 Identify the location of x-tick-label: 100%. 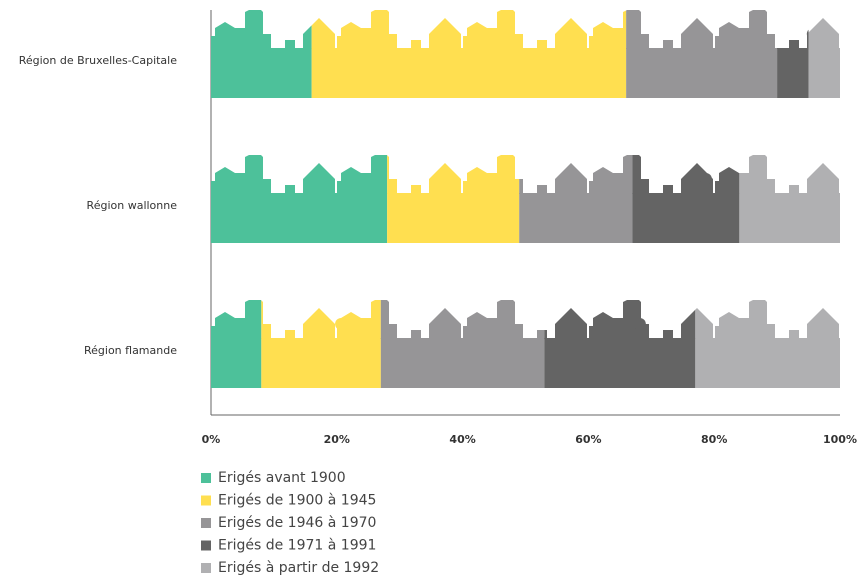
(840, 439).